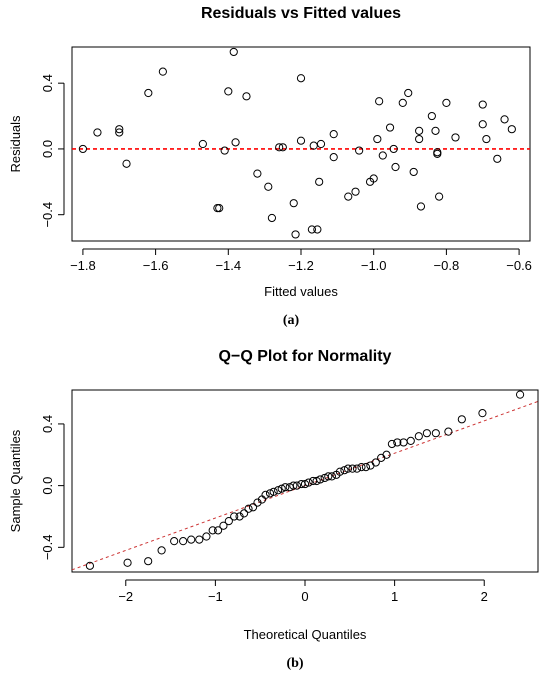 The width and height of the screenshot is (550, 676). Describe the element at coordinates (301, 265) in the screenshot. I see `x-tick-label: −1.2` at that location.